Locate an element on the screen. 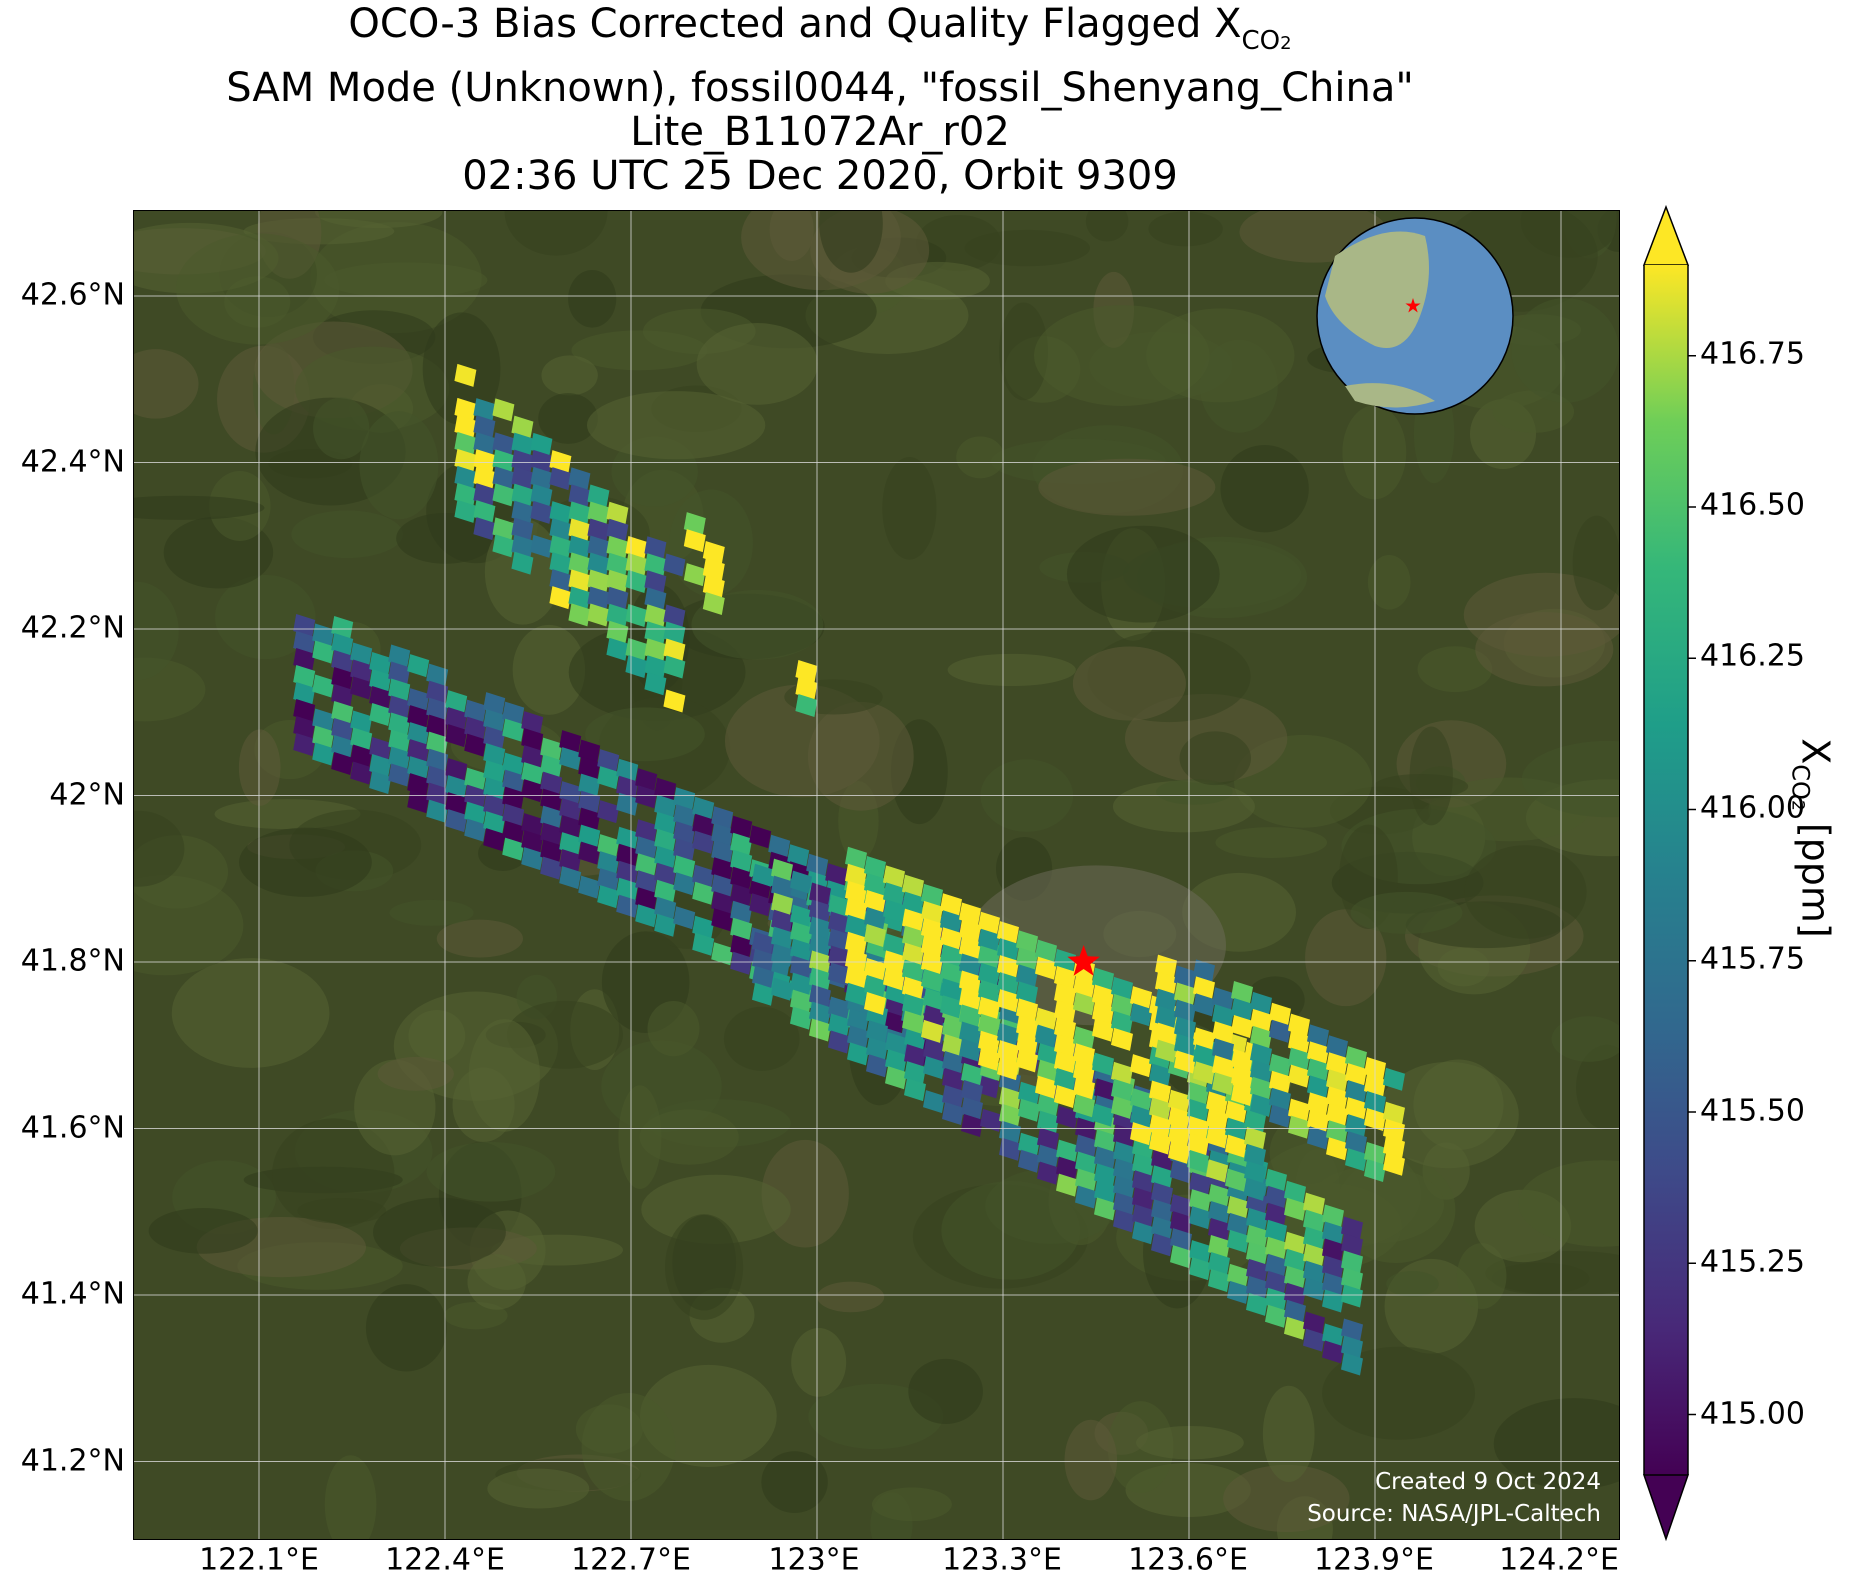 This screenshot has height=1589, width=1858. colorbar-tick-label: 416.25 is located at coordinates (1752, 656).